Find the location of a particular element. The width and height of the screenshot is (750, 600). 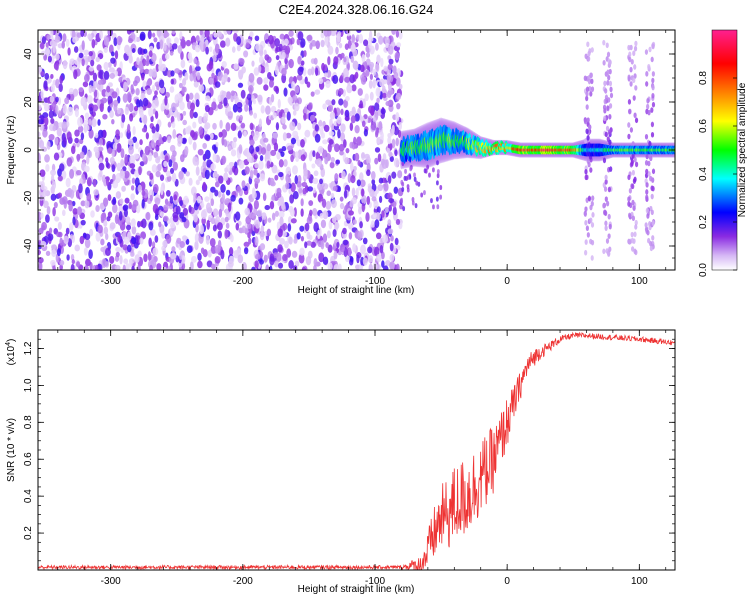

x-tick-label: 0 is located at coordinates (507, 581).